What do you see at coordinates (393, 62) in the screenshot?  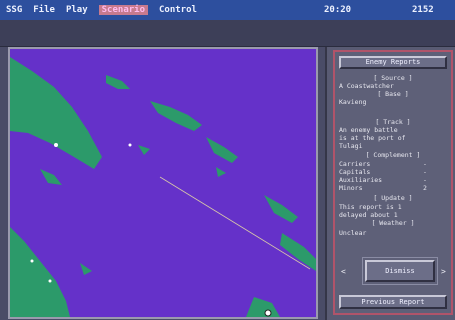 I see `enemy-reports-button: Enemy Reports` at bounding box center [393, 62].